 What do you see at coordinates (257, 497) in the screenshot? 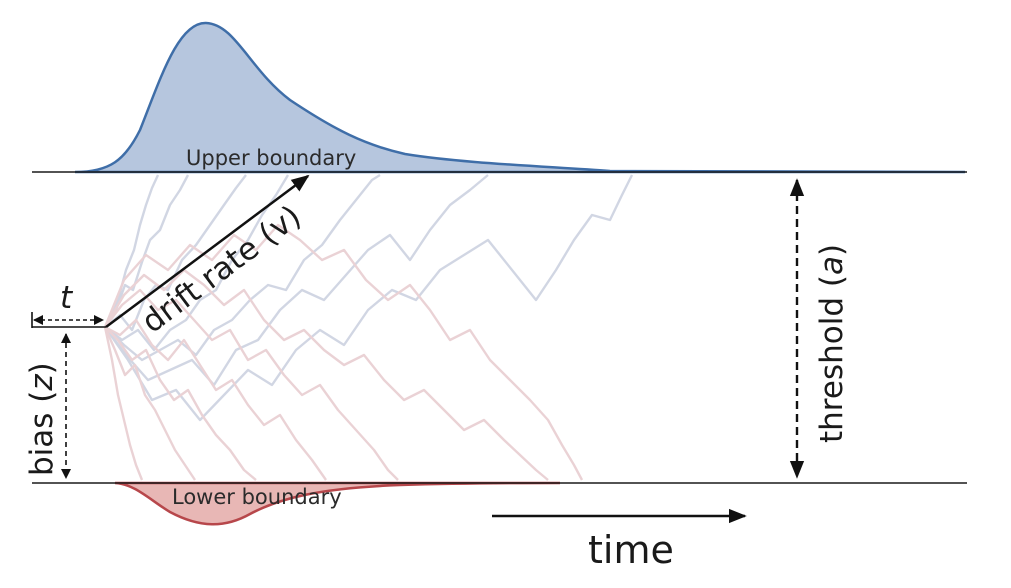
I see `lower-boundary-label: Lower boundary` at bounding box center [257, 497].